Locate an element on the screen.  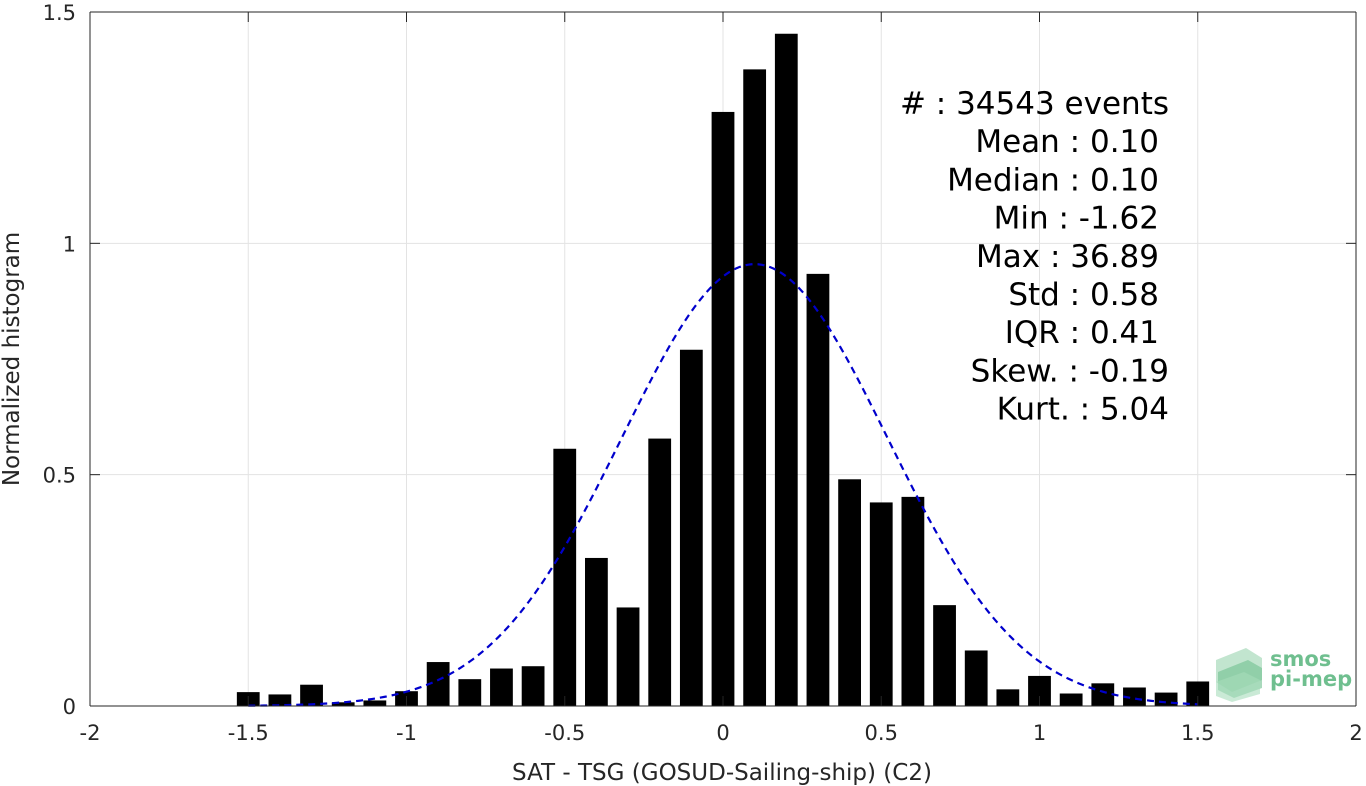
y-axis-label: Normalized histogram is located at coordinates (12, 359).